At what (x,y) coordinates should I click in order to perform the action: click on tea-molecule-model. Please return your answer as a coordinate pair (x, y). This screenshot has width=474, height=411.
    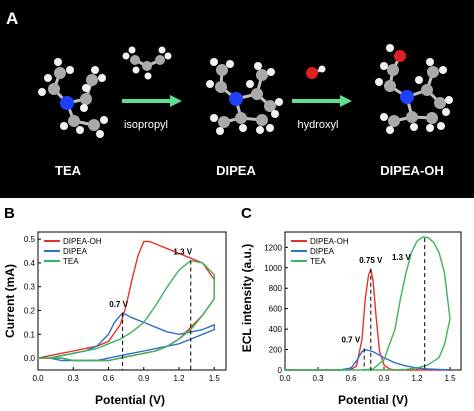
    Looking at the image, I should click on (73, 98).